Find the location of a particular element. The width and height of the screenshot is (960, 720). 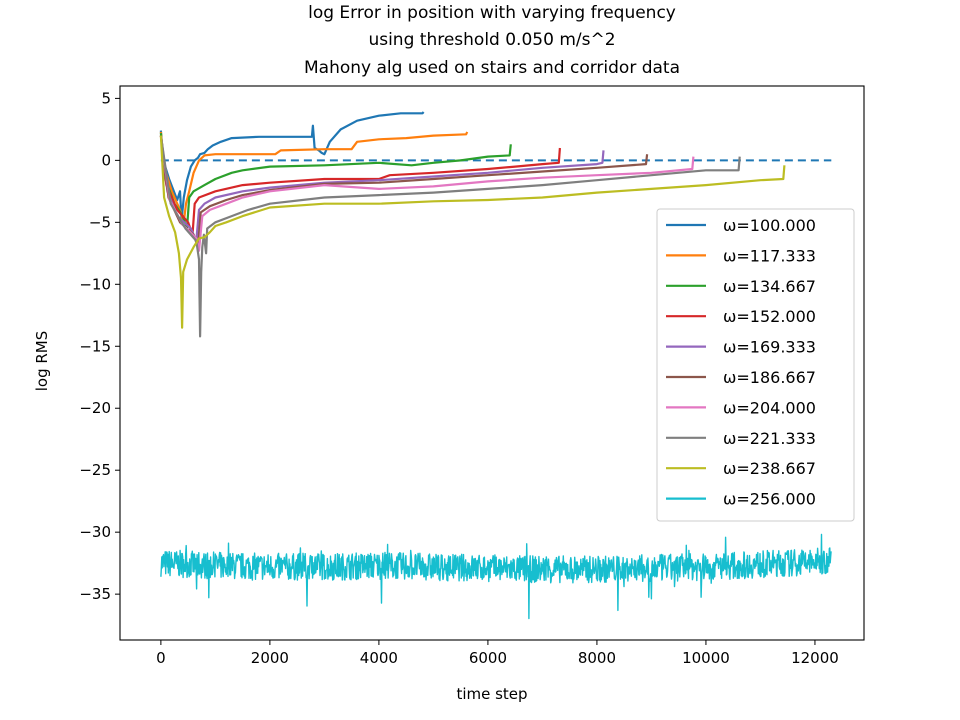

y-tick-label: −10 is located at coordinates (95, 284).